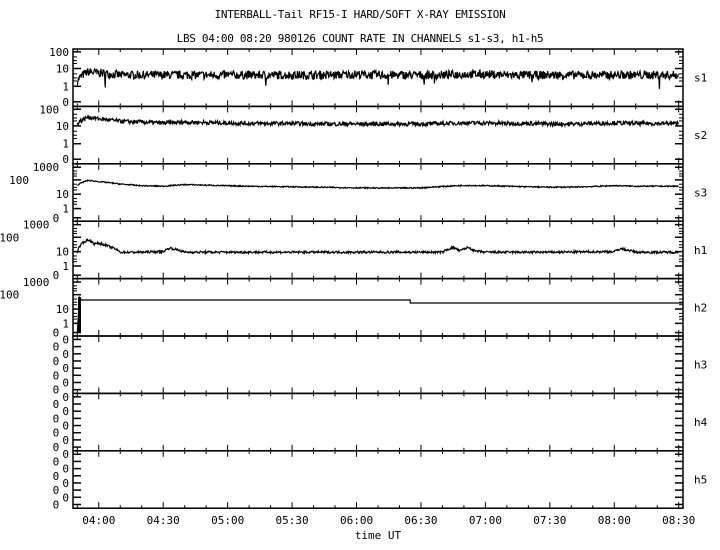  What do you see at coordinates (62, 309) in the screenshot?
I see `y-tick-label-h2: 10` at bounding box center [62, 309].